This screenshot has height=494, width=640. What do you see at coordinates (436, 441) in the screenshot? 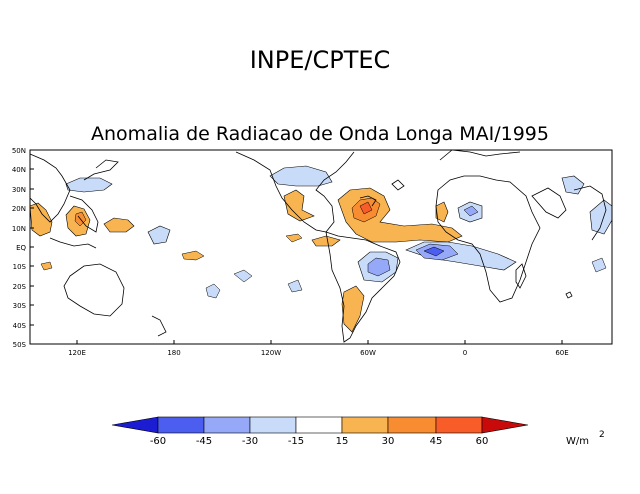
I see `colorbar-tick-label: 45` at bounding box center [436, 441].